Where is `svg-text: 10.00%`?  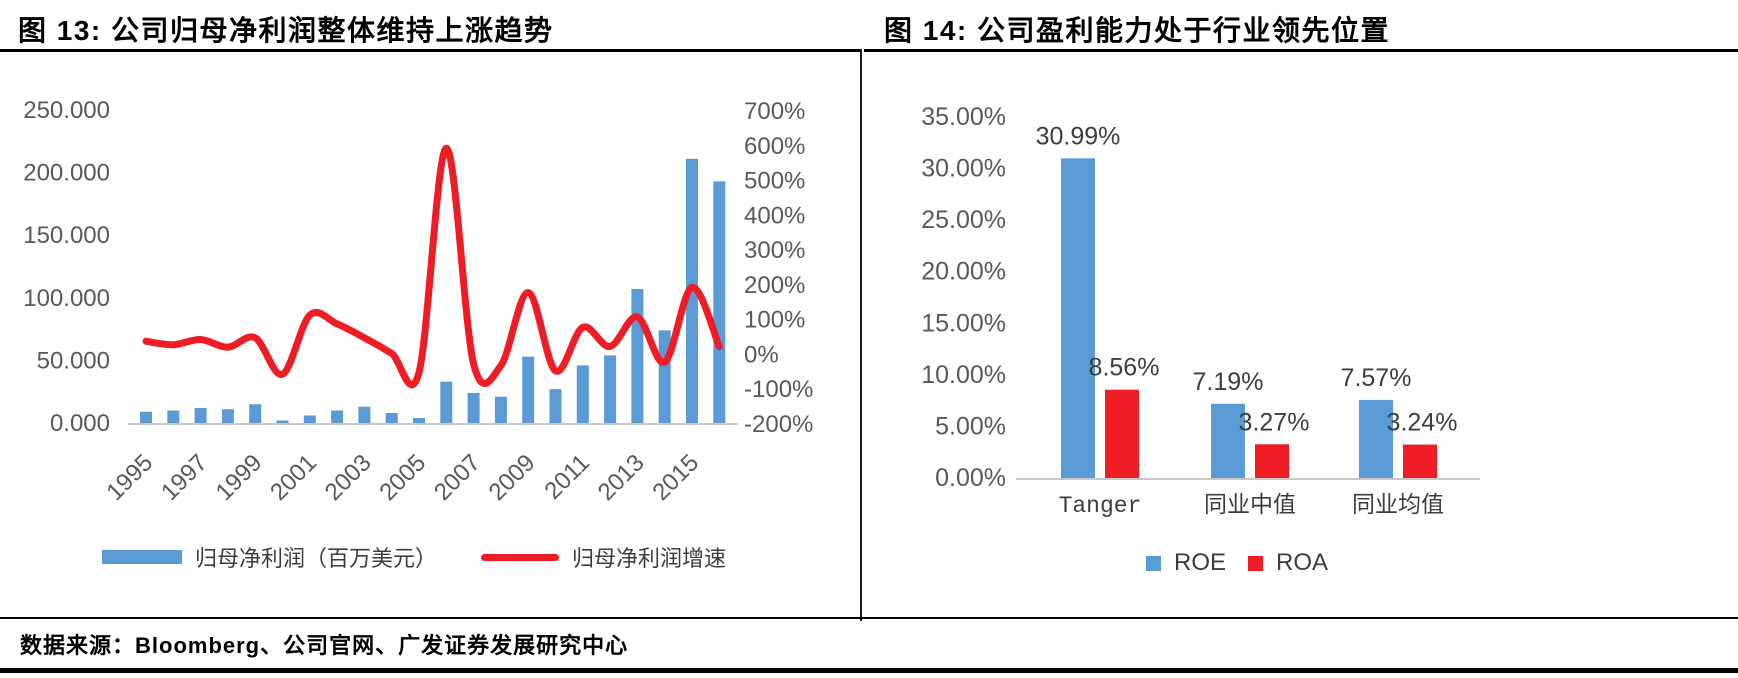
svg-text: 10.00% is located at coordinates (963, 375).